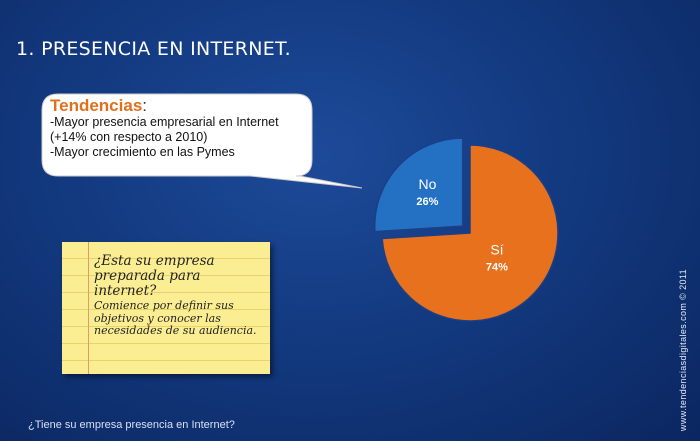  Describe the element at coordinates (129, 137) in the screenshot. I see `callout-line-2: (+14% con respecto a 2010)` at that location.